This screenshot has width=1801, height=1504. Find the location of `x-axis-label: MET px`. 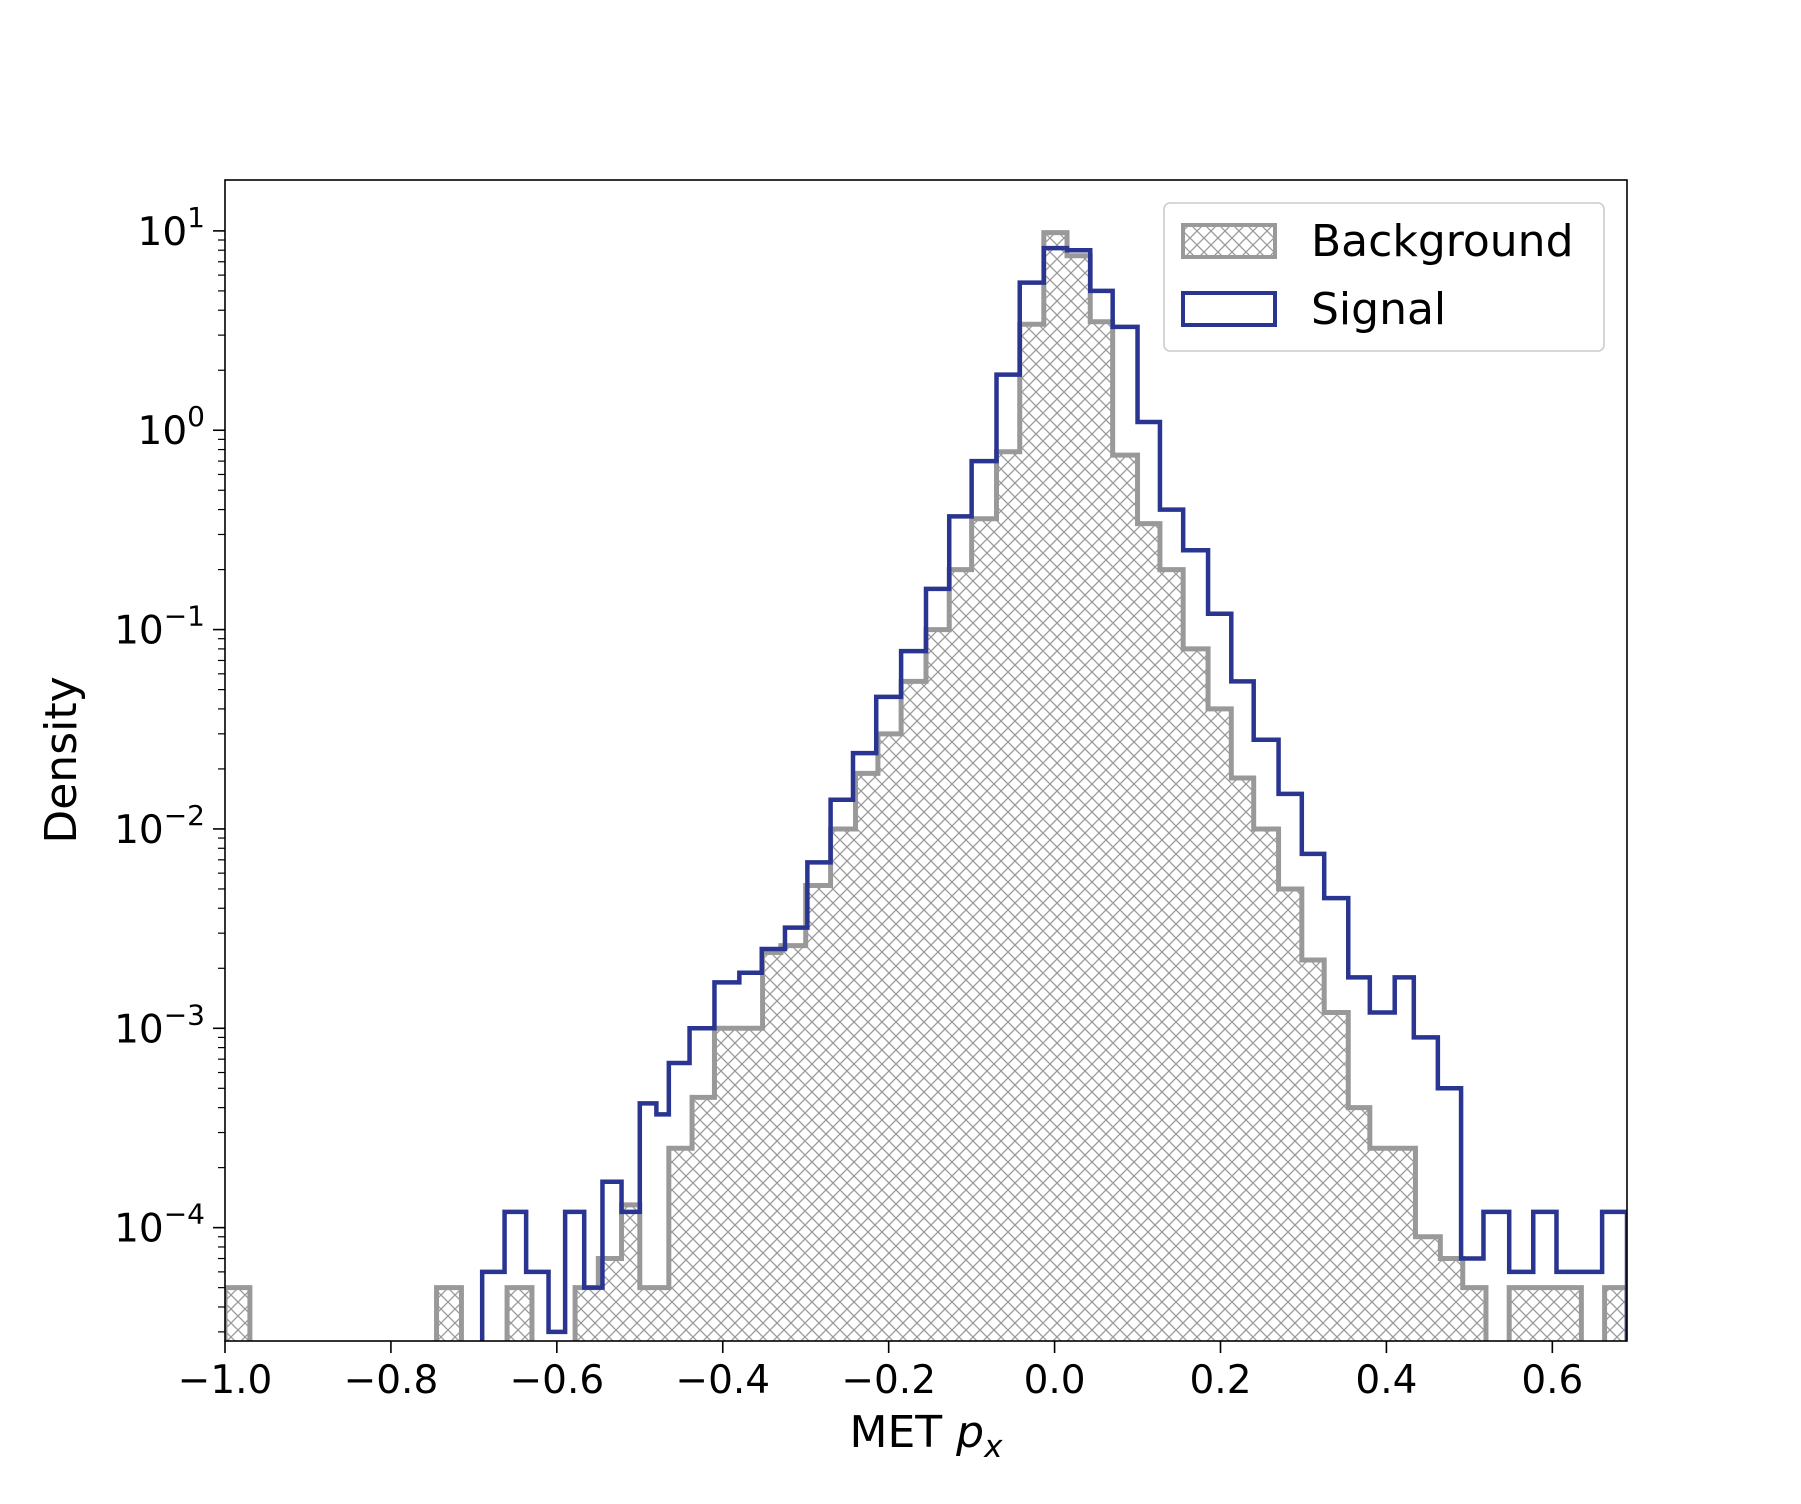

x-axis-label: MET px is located at coordinates (927, 1436).